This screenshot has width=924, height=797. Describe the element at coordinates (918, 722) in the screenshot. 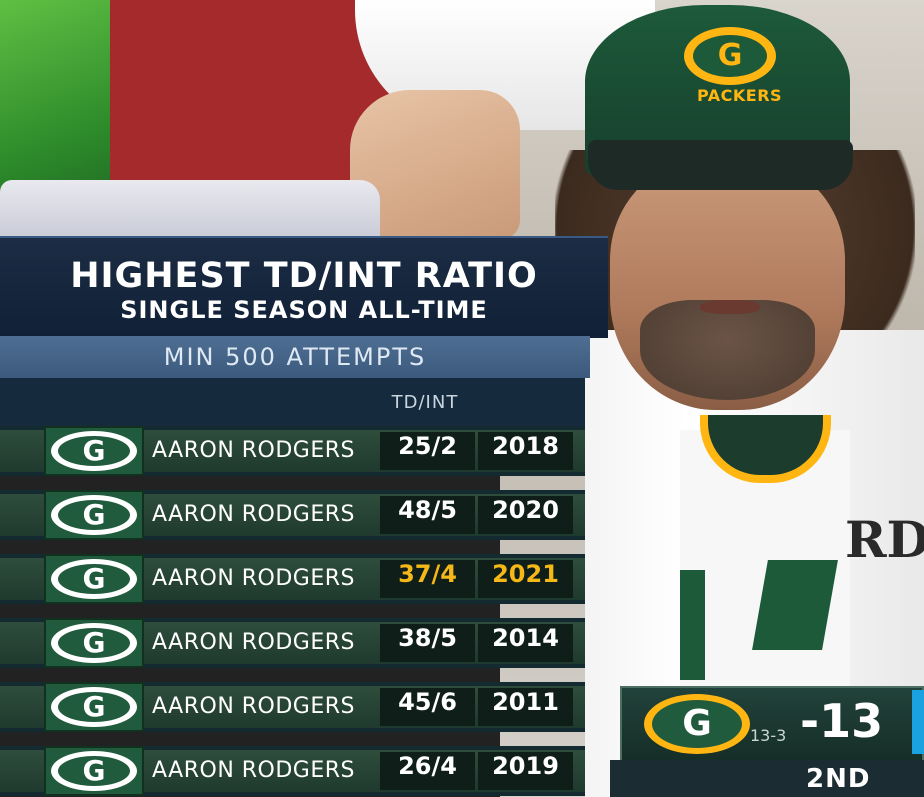

I see `opponent-color-edge` at that location.